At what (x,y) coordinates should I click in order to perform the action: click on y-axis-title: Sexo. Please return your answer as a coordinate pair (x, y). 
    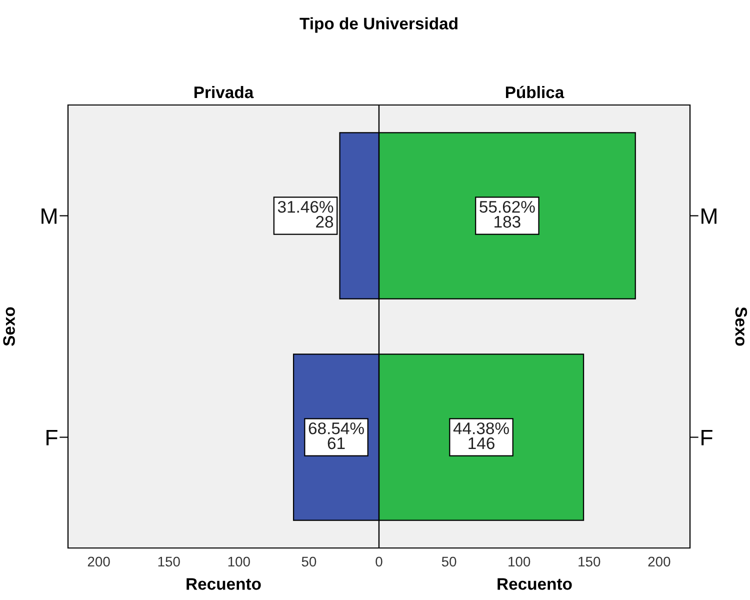
    Looking at the image, I should click on (9, 326).